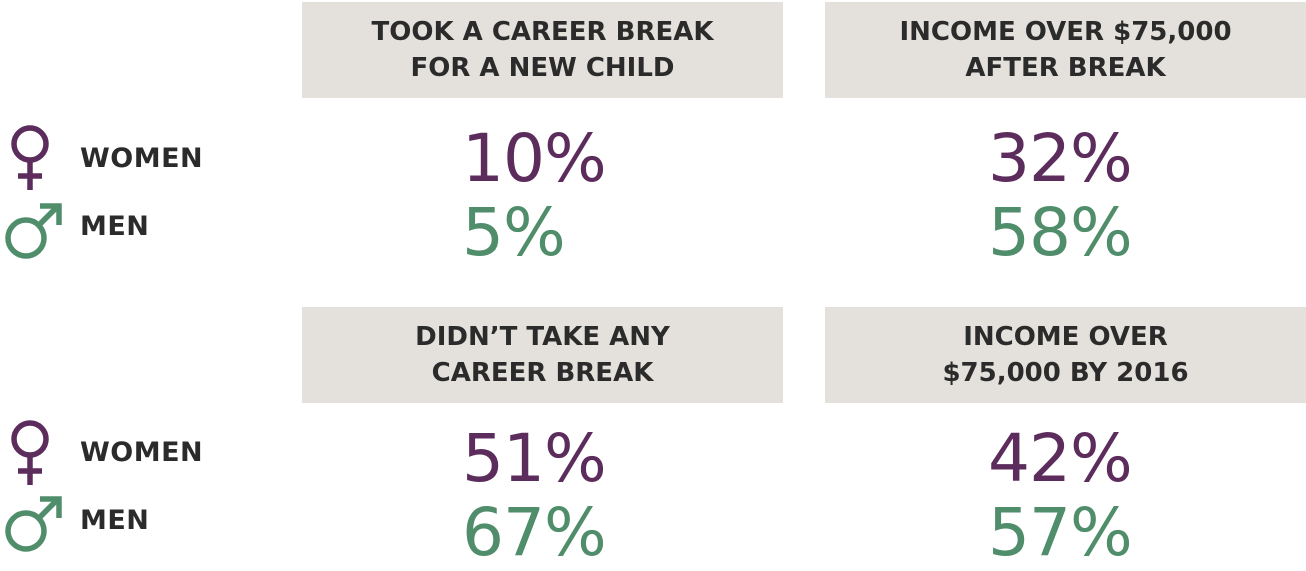 This screenshot has height=571, width=1306. I want to click on value-no-break-men: 67%, so click(534, 532).